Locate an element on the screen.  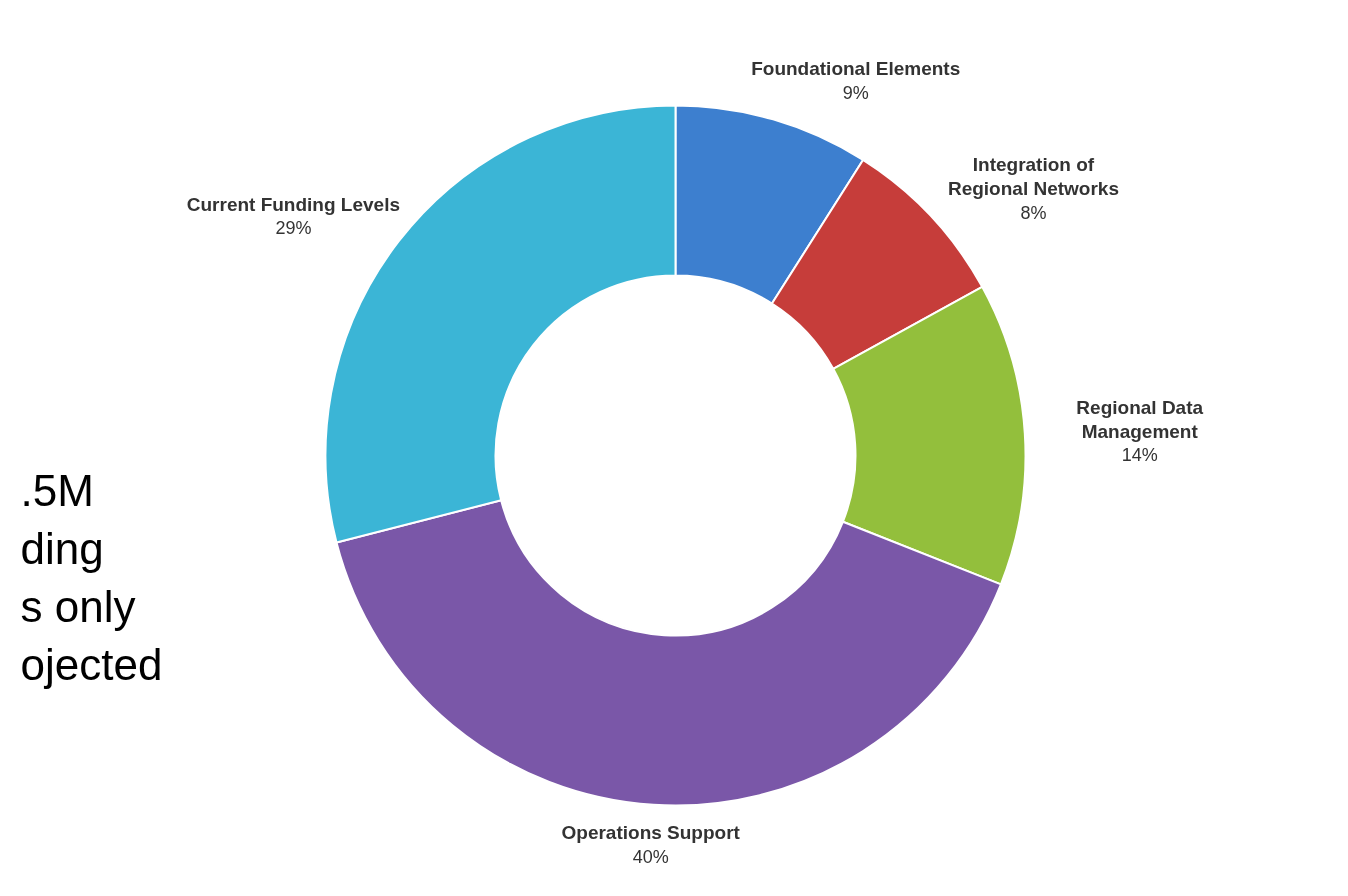
data-label: 9% is located at coordinates (855, 92).